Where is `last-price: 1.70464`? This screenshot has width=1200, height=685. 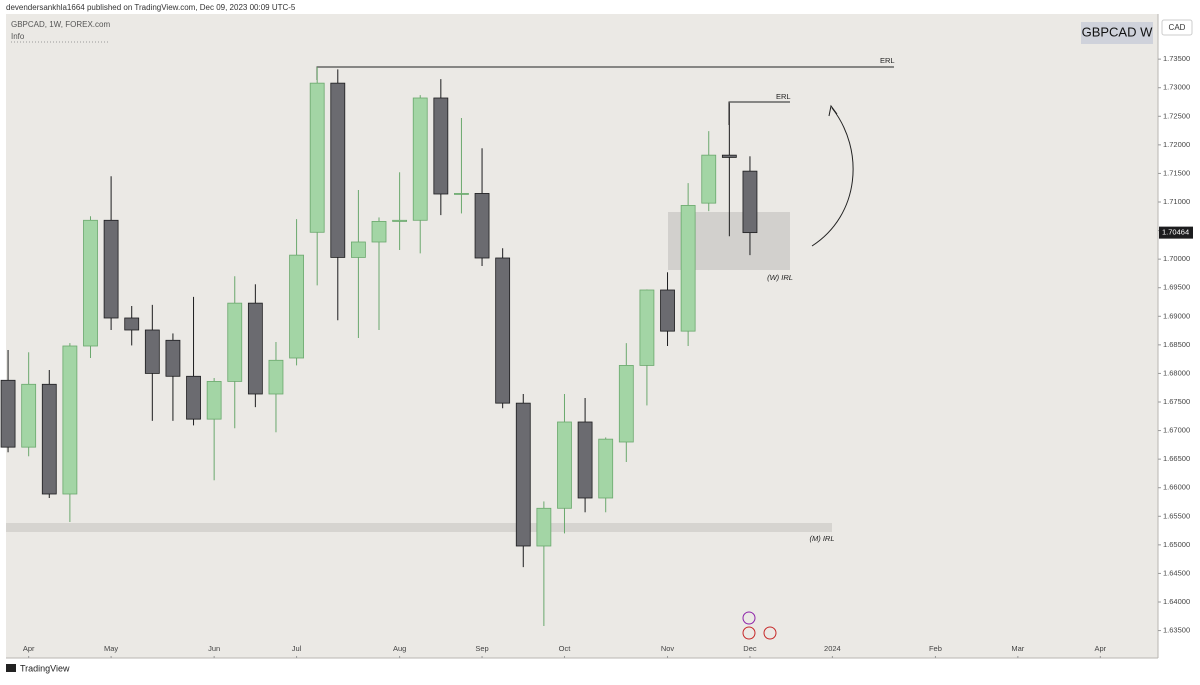 last-price: 1.70464 is located at coordinates (1175, 232).